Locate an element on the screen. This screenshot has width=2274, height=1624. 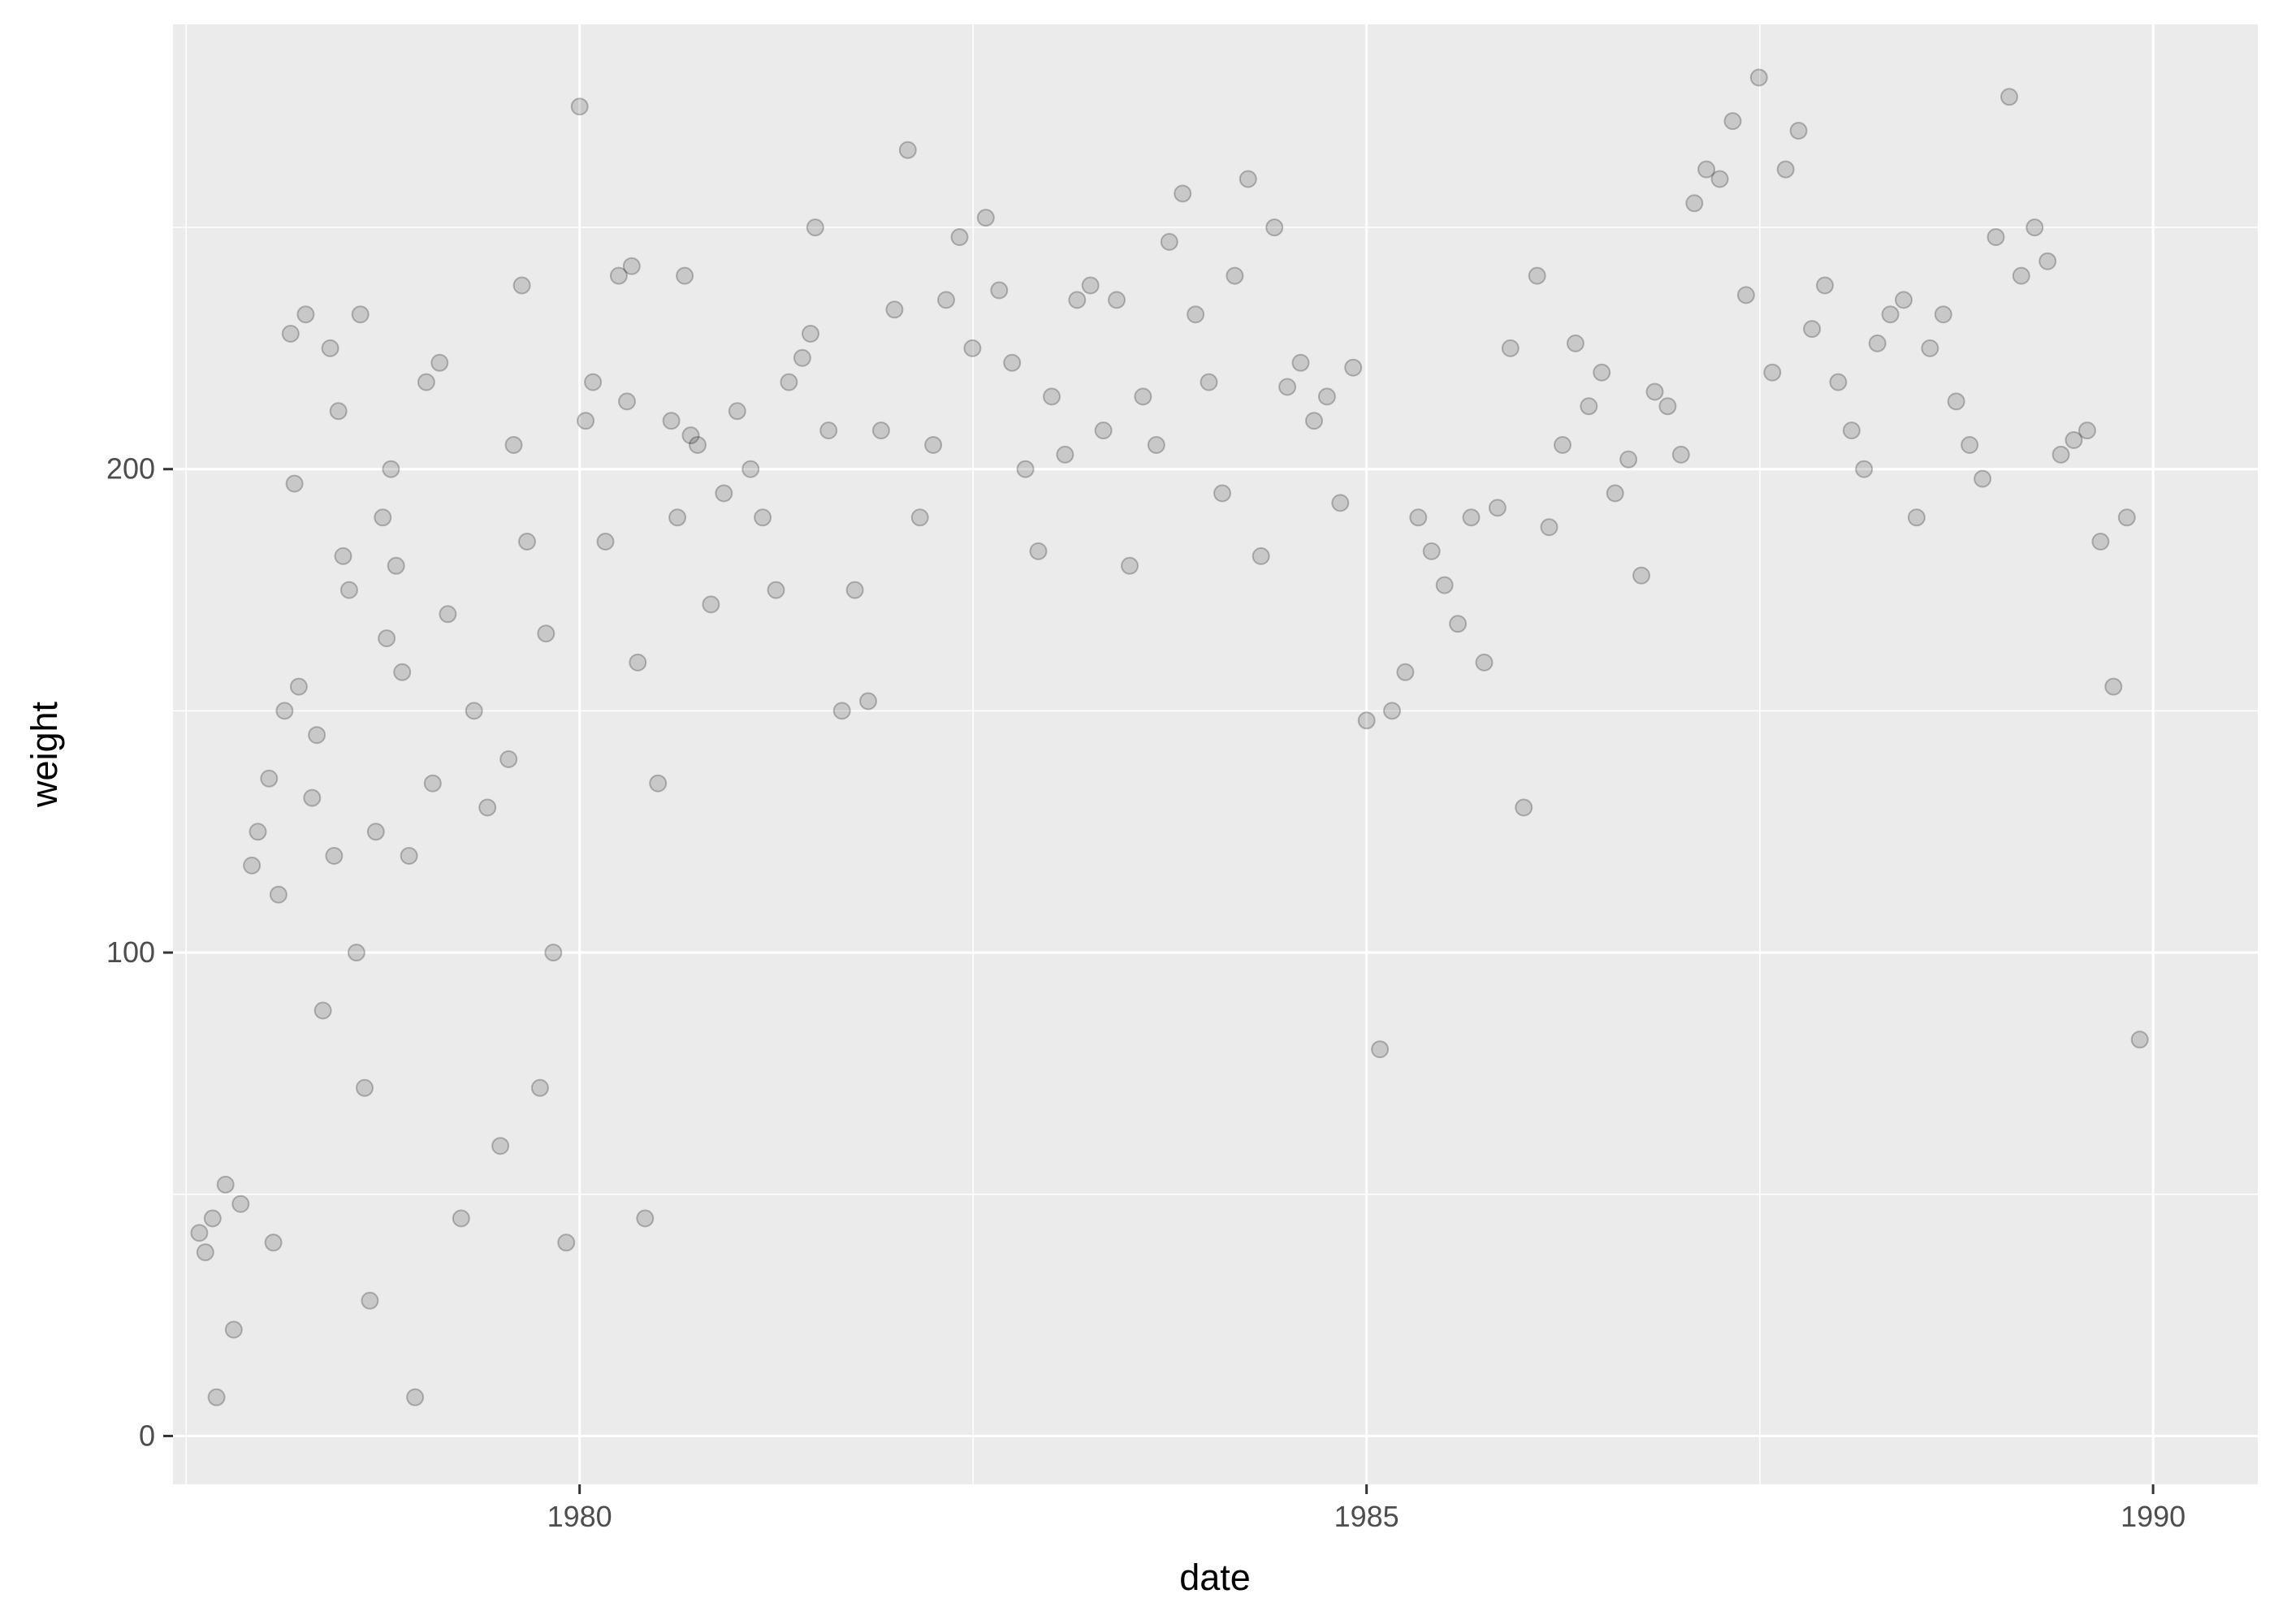
x-tick-label-1980: 1980 is located at coordinates (579, 1517).